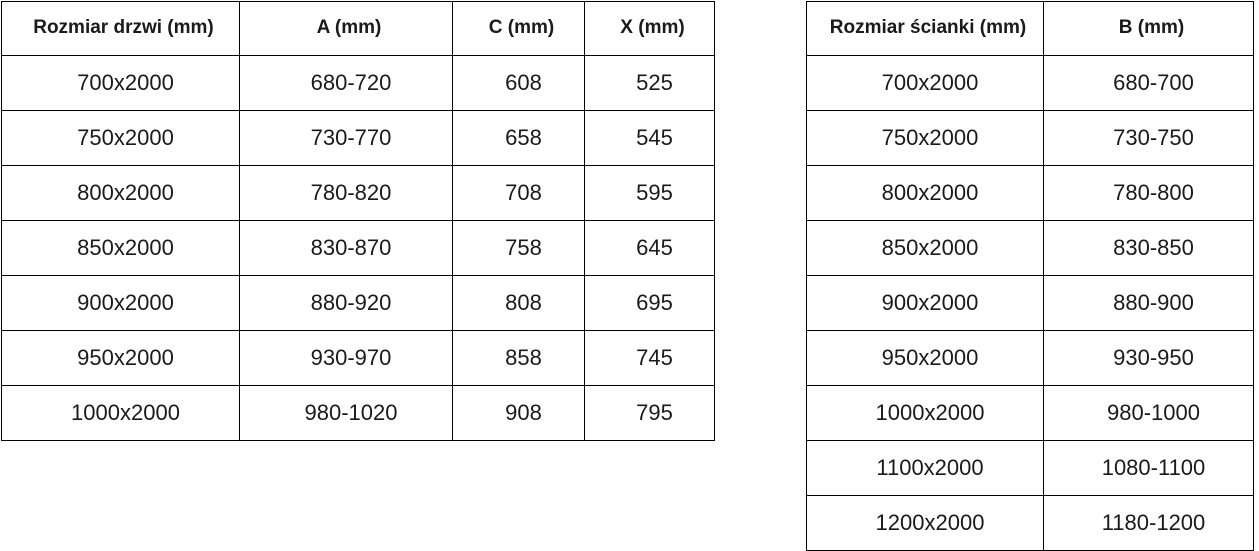  Describe the element at coordinates (1030, 468) in the screenshot. I see `table-row: 1100x2000 1080-1100` at that location.